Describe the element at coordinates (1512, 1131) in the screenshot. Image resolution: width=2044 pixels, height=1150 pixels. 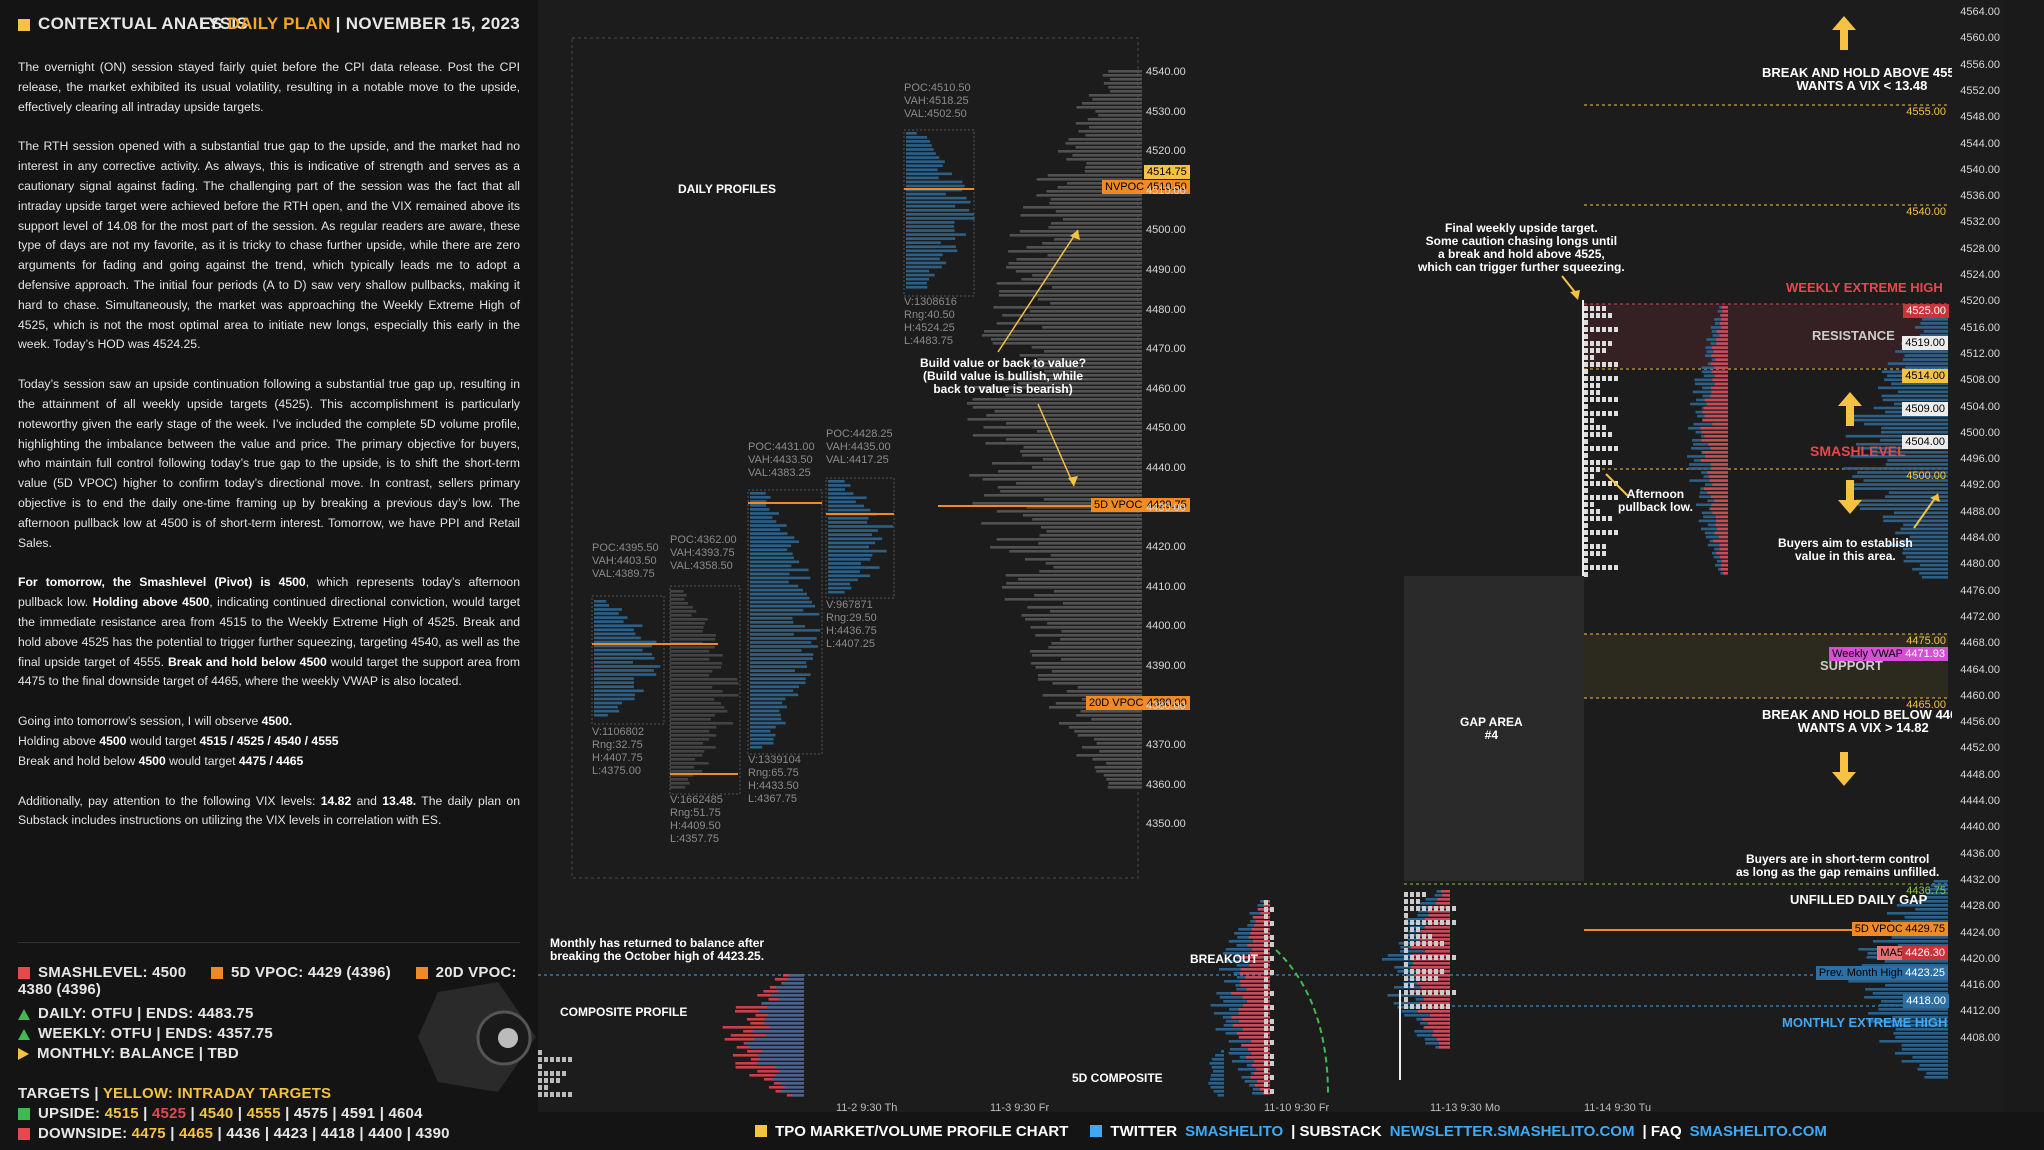
I see `substack-link: NEWSLETTER.SMASHELITO.COM` at that location.